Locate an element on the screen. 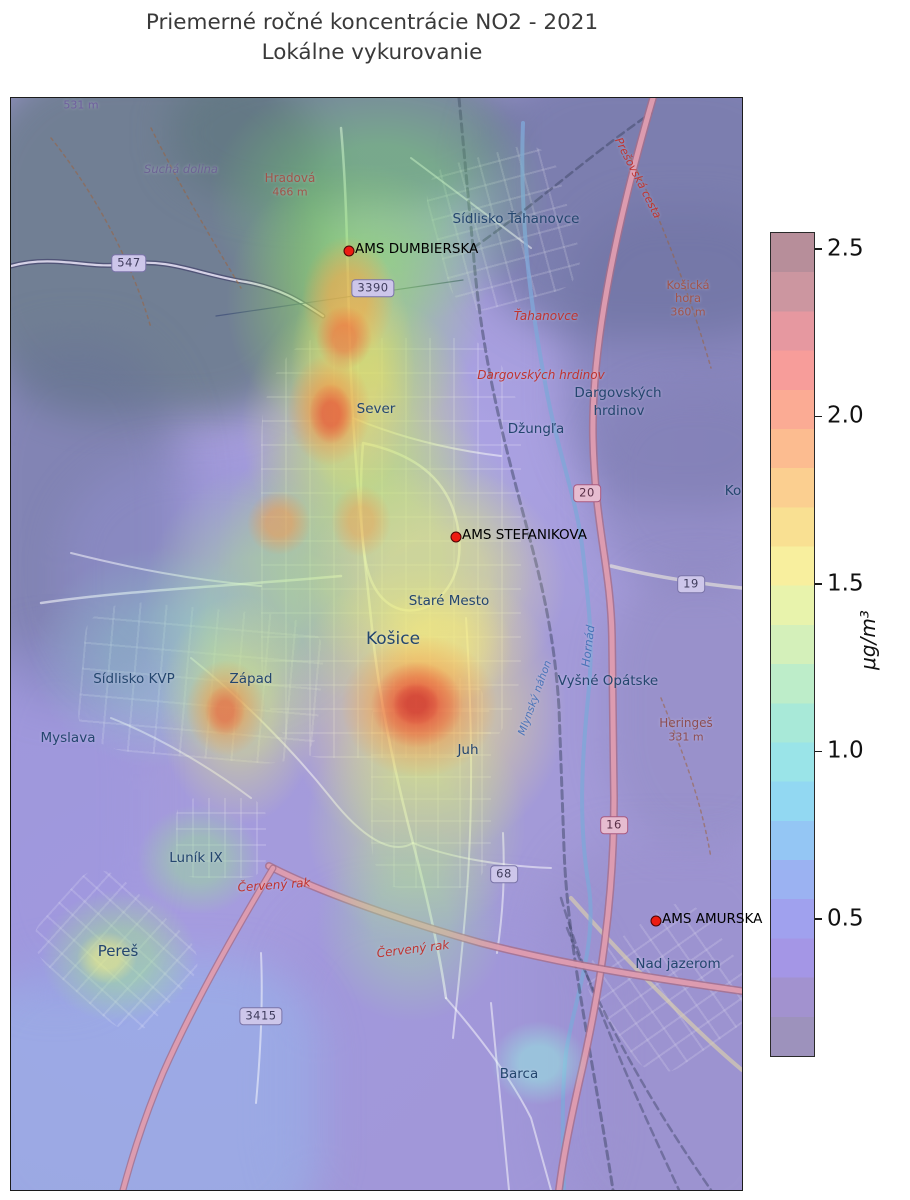 The image size is (910, 1200). road-badge: 19 is located at coordinates (691, 584).